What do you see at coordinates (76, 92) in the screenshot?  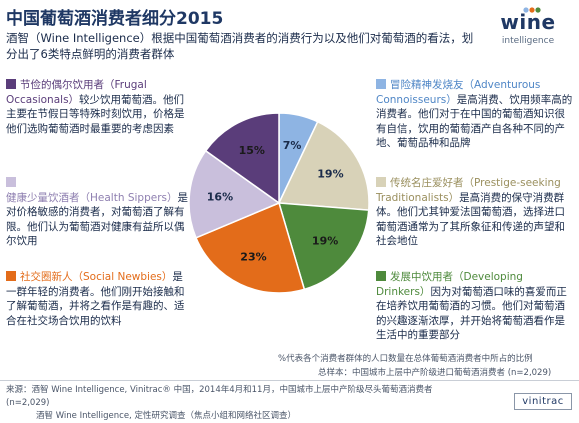 I see `frugal-name: 节俭的偶尔饮用者（Frugal Occasionals）` at bounding box center [76, 92].